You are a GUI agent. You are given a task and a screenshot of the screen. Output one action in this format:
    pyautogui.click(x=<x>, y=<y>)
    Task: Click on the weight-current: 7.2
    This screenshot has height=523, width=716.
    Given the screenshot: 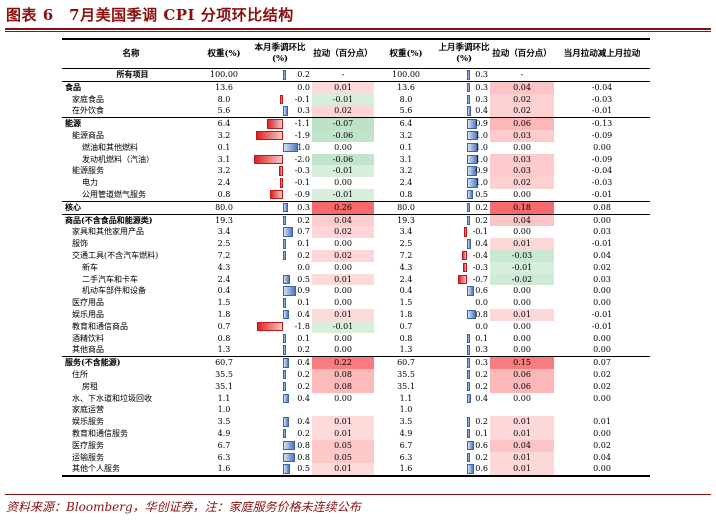 What is the action you would take?
    pyautogui.click(x=224, y=255)
    